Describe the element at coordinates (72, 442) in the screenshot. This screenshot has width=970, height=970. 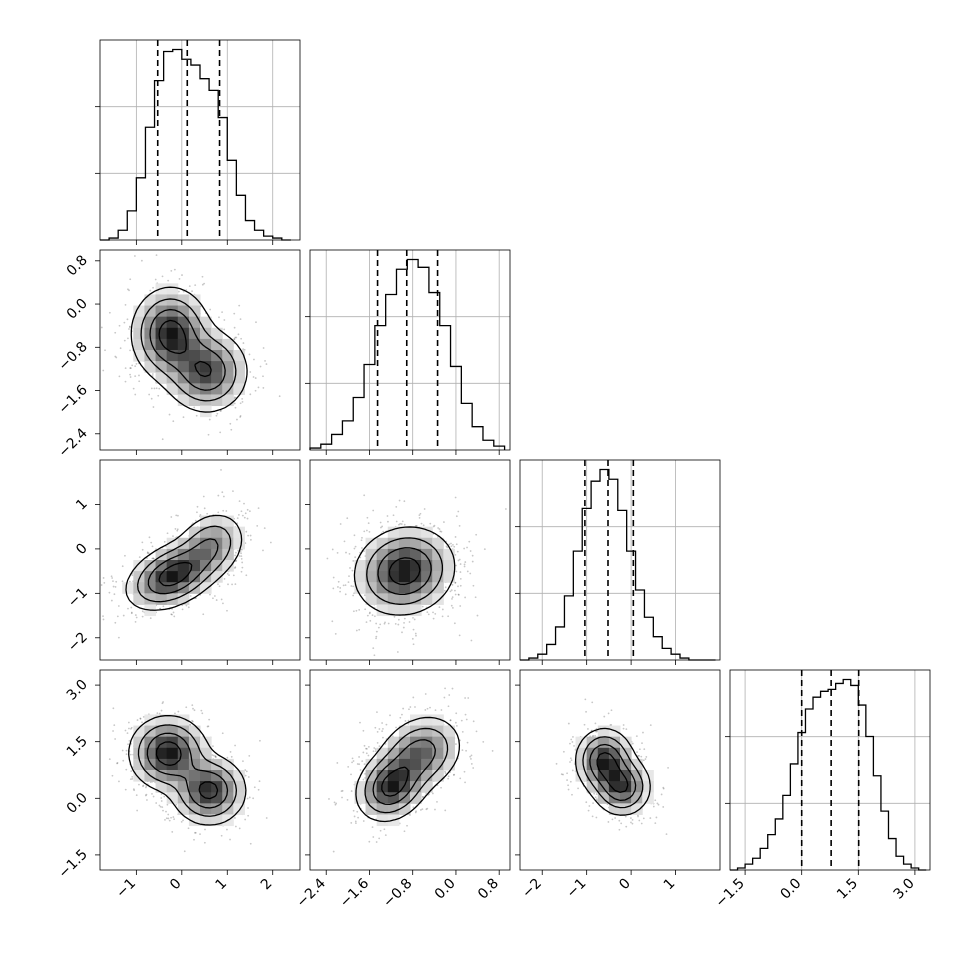
I see `y-tick-label: −2.4` at that location.